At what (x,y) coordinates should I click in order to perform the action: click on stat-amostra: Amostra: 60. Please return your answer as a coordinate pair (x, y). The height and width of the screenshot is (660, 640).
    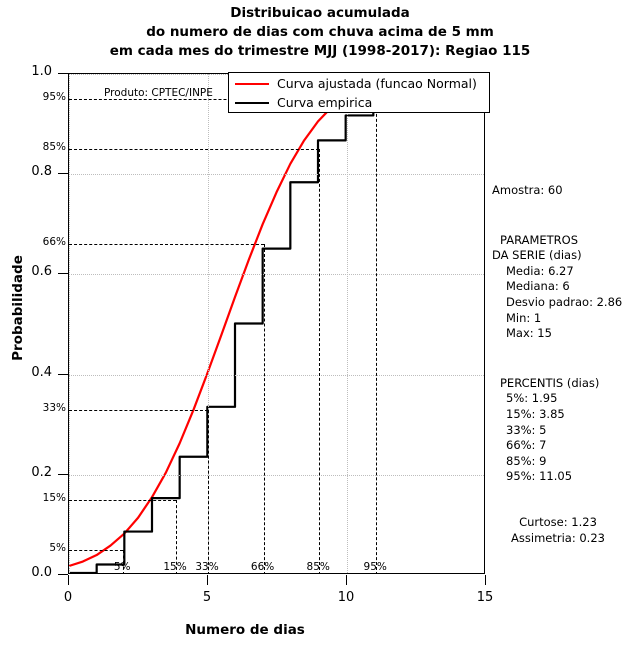
    Looking at the image, I should click on (527, 190).